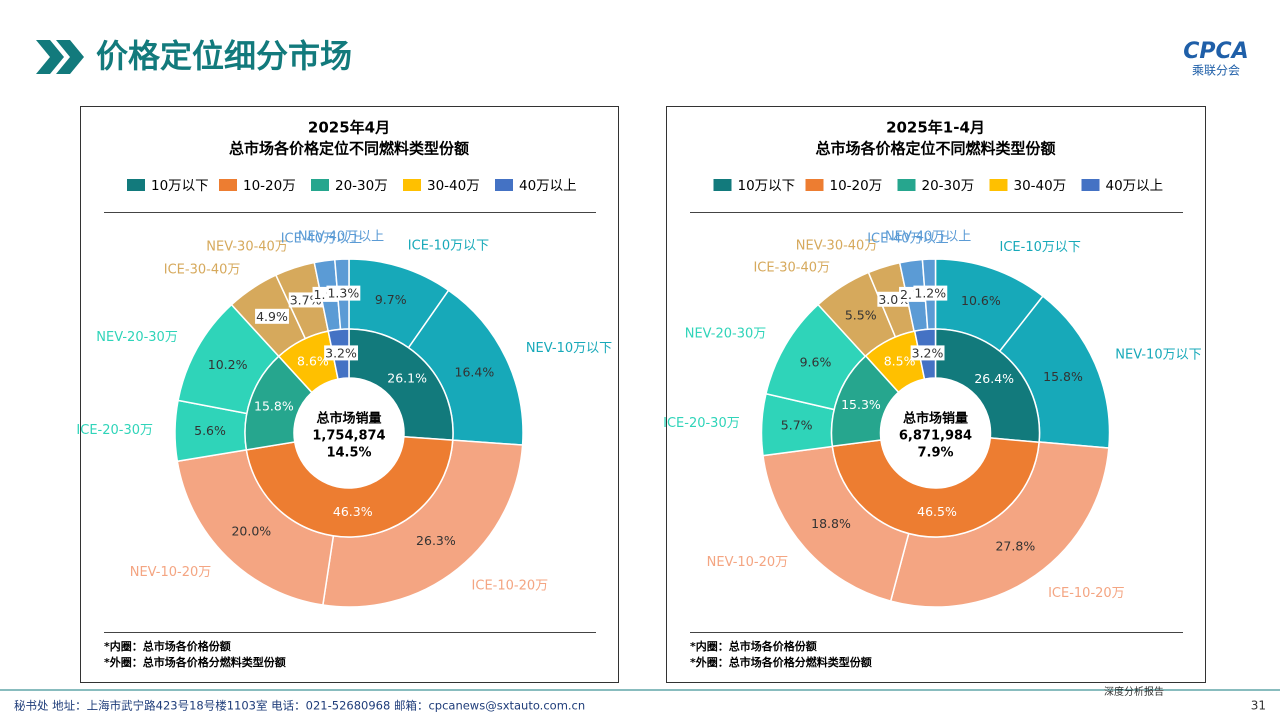 This screenshot has height=723, width=1280. I want to click on value-label: 9.7%, so click(391, 299).